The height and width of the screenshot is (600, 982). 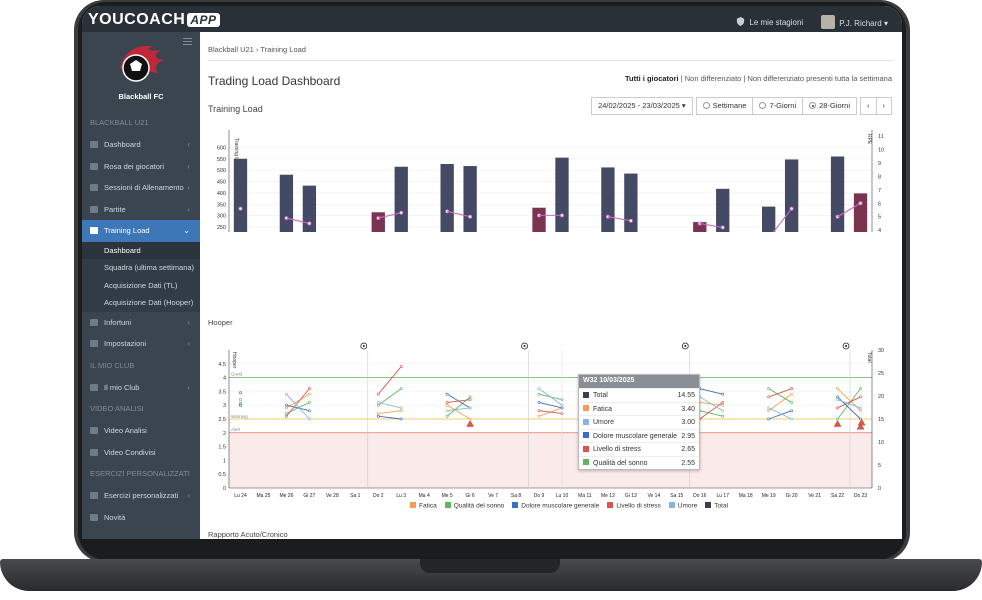 What do you see at coordinates (149, 302) in the screenshot?
I see `sub-data-hooper: Acquisizione Dati (Hooper)` at bounding box center [149, 302].